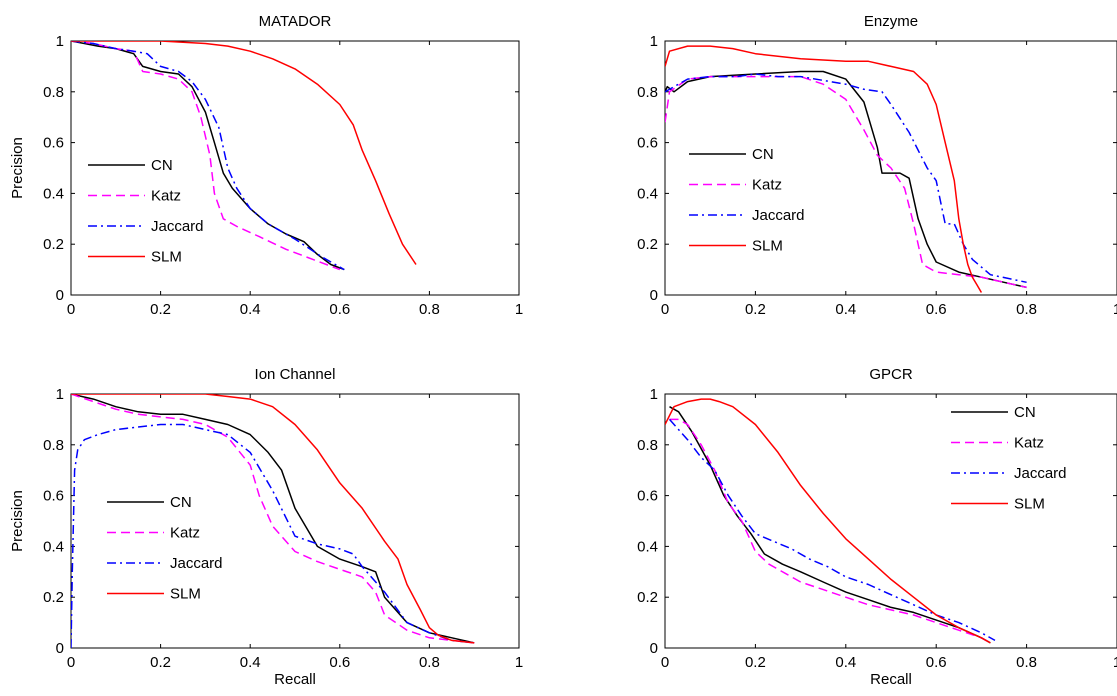 The image size is (1117, 696). I want to click on chart-title: Ion Channel, so click(295, 374).